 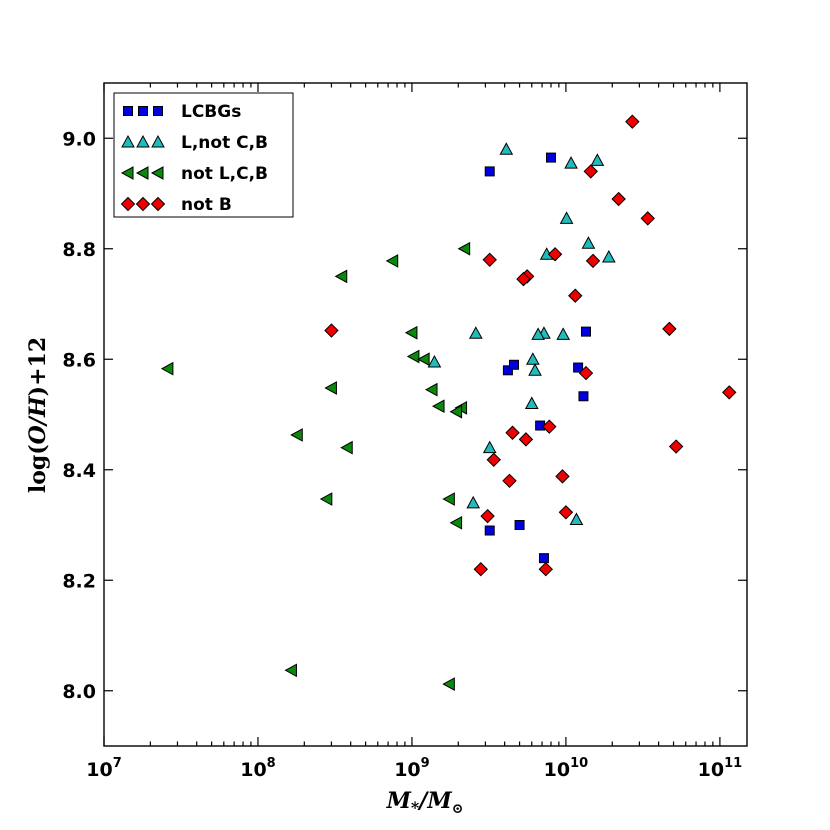 What do you see at coordinates (412, 768) in the screenshot?
I see `x-tick-label-2: 10⁹` at bounding box center [412, 768].